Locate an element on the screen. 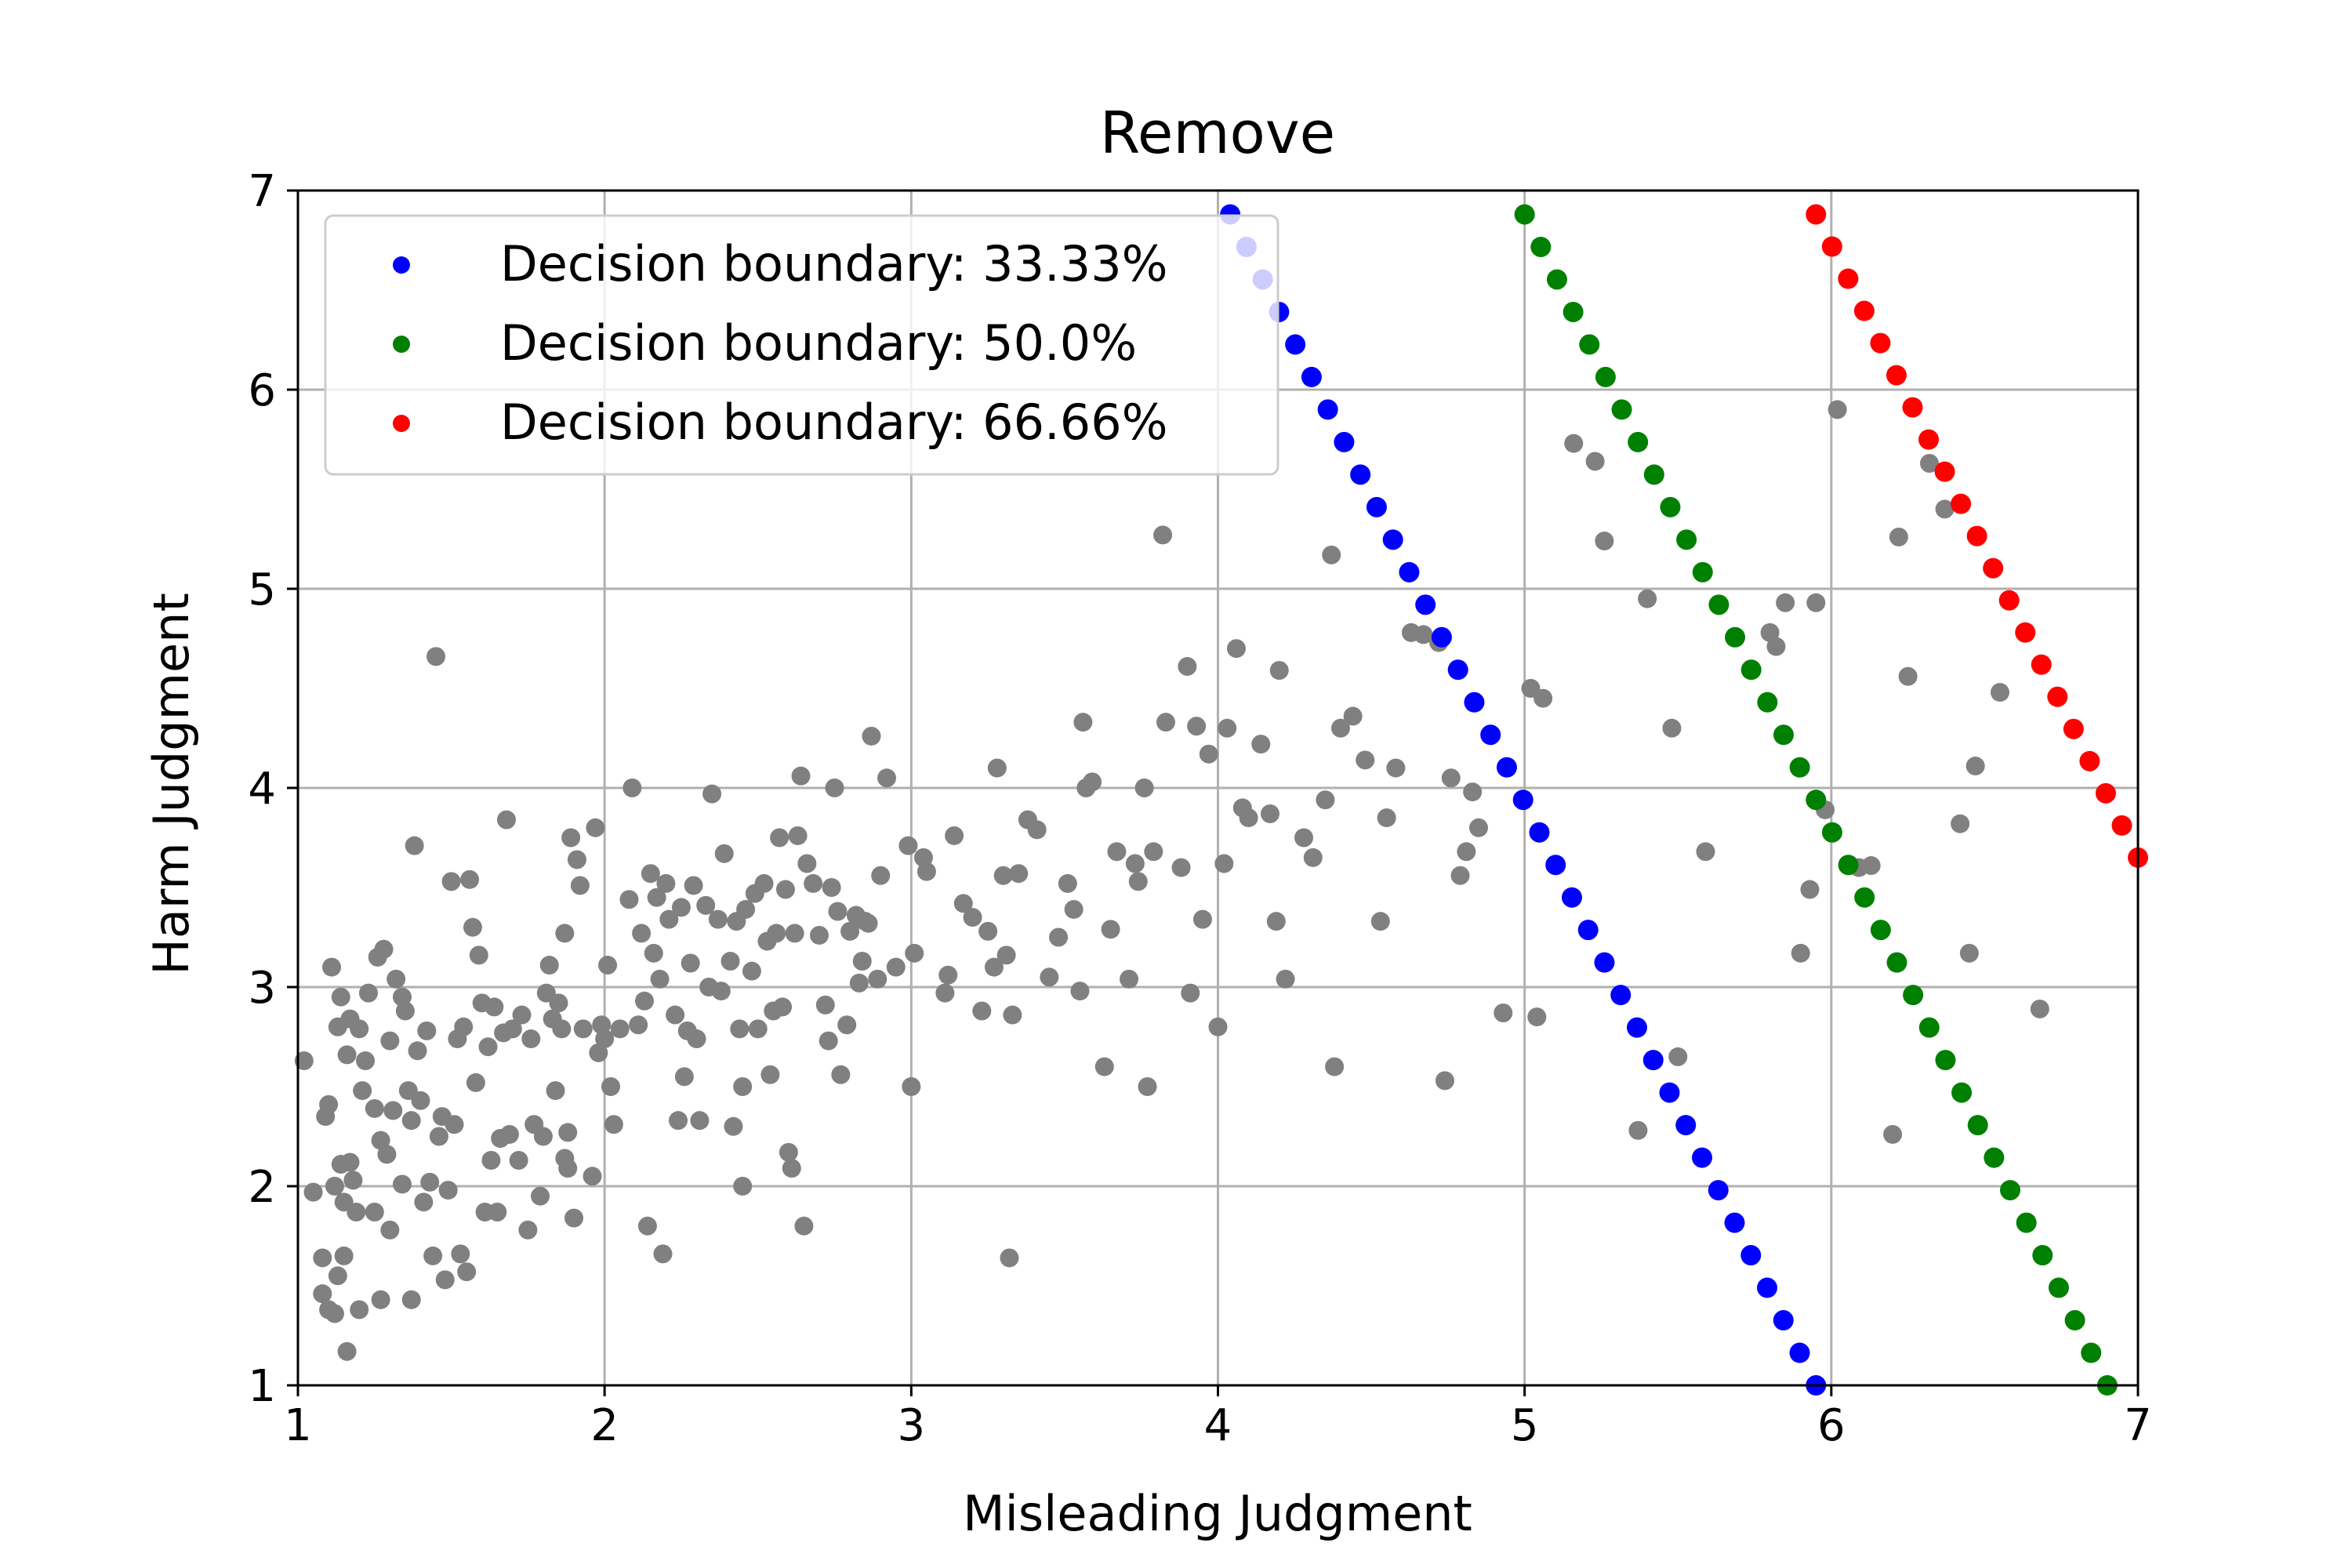  y-axis-label: Harm Judgment is located at coordinates (171, 784).